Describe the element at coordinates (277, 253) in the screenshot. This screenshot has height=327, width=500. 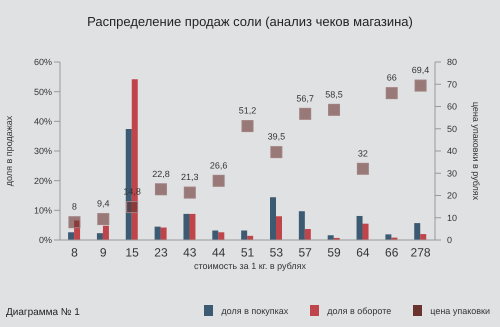
I see `x-tick-label: 53` at that location.